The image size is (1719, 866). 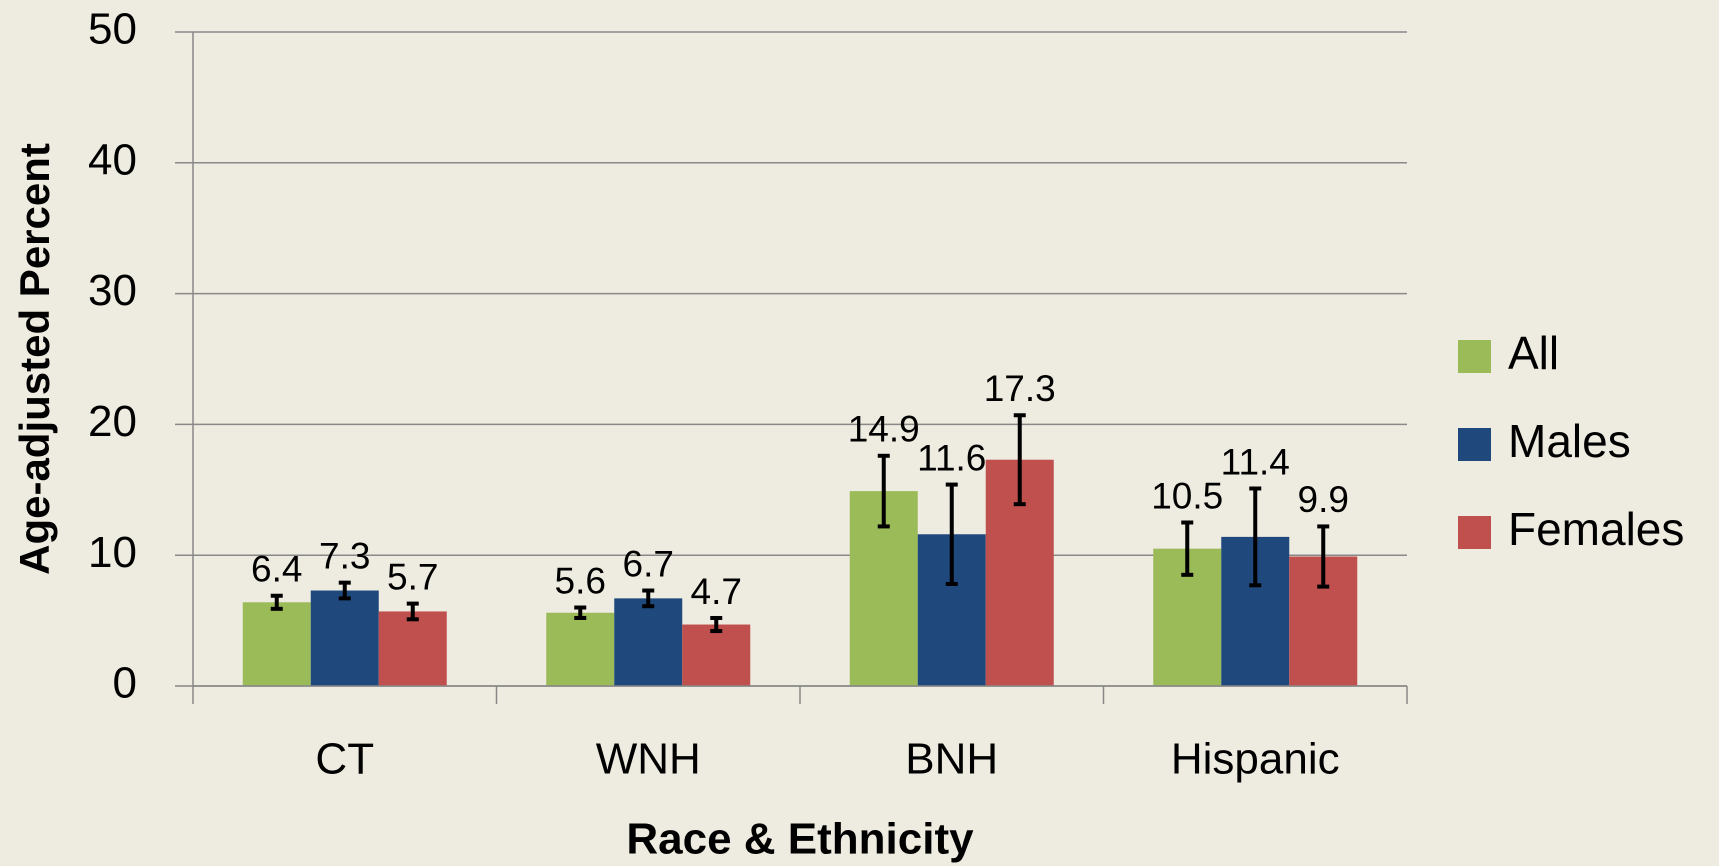 I want to click on data-label: 9.9, so click(x=1323, y=499).